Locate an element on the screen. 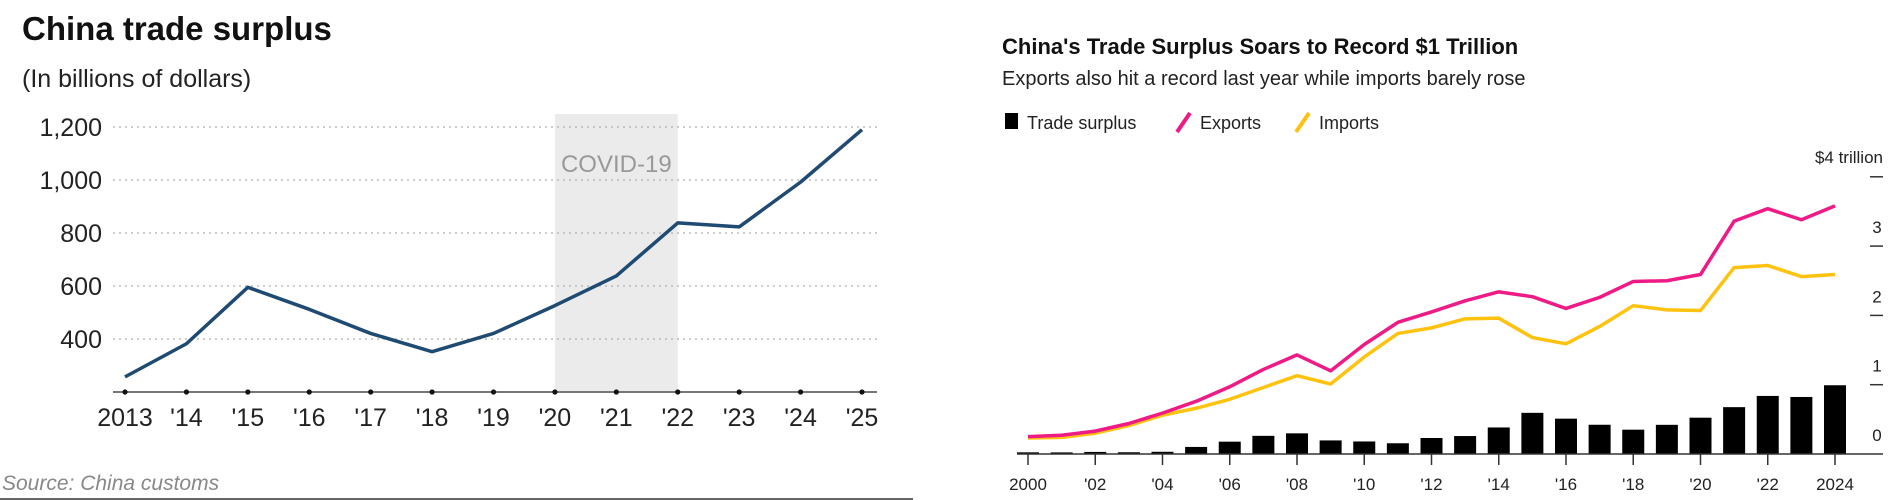 Image resolution: width=1900 pixels, height=500 pixels. y-tick-label: 1,200 is located at coordinates (70, 128).